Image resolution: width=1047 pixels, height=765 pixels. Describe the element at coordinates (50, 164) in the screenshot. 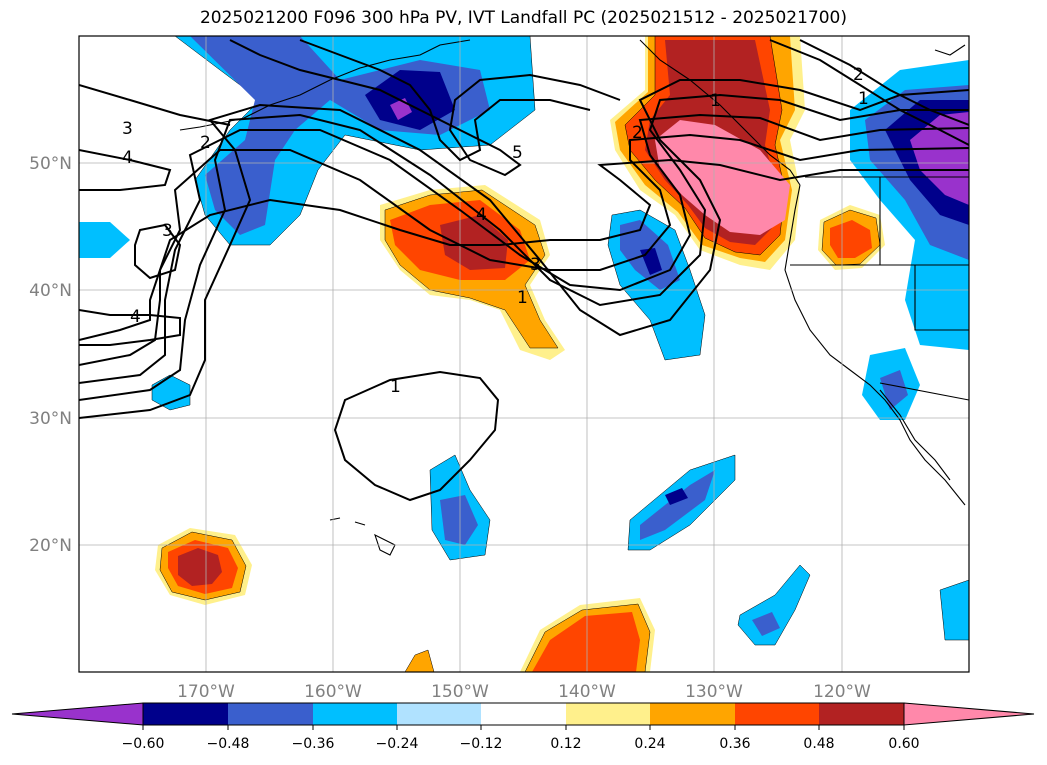

I see `lat-label-50n: 50°N` at that location.